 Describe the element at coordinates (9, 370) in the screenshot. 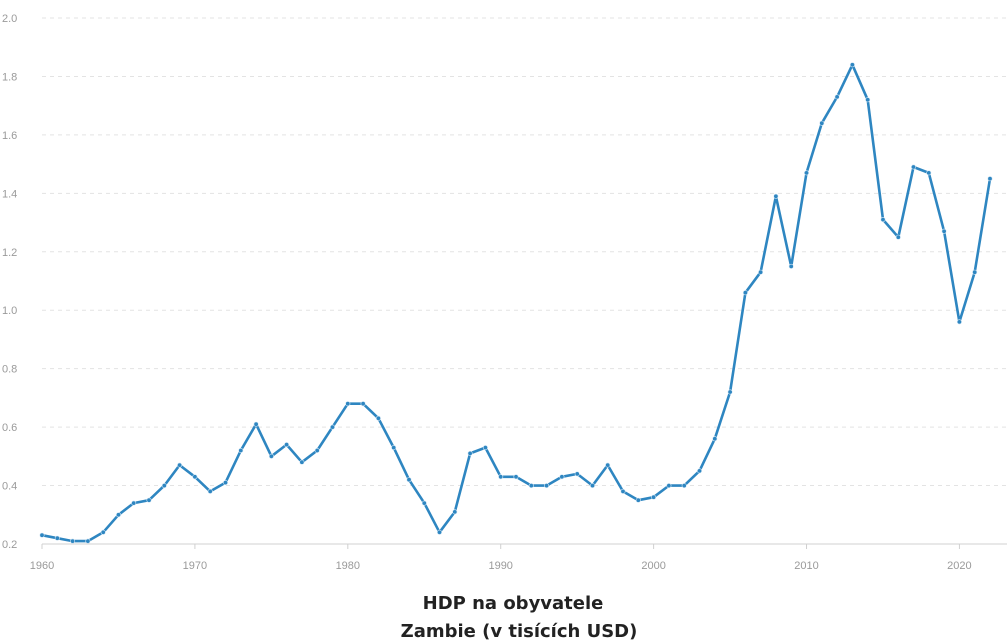

I see `y-tick-label: 0.8` at that location.